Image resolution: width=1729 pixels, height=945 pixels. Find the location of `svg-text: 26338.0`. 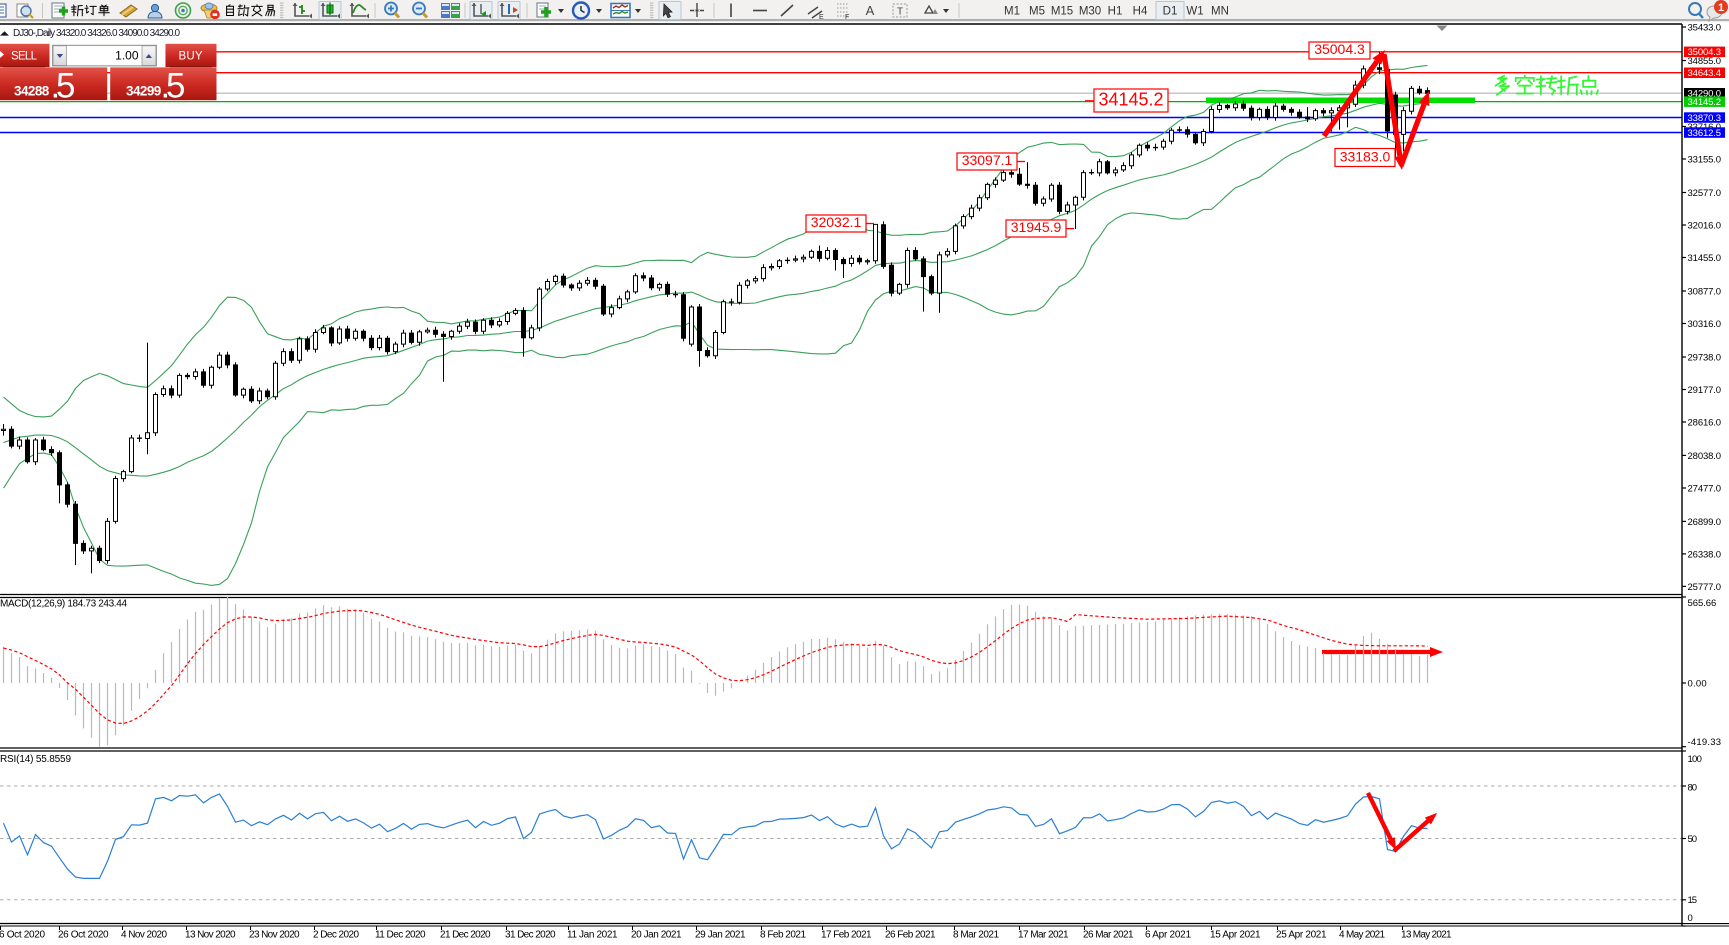

svg-text: 26338.0 is located at coordinates (1705, 554).